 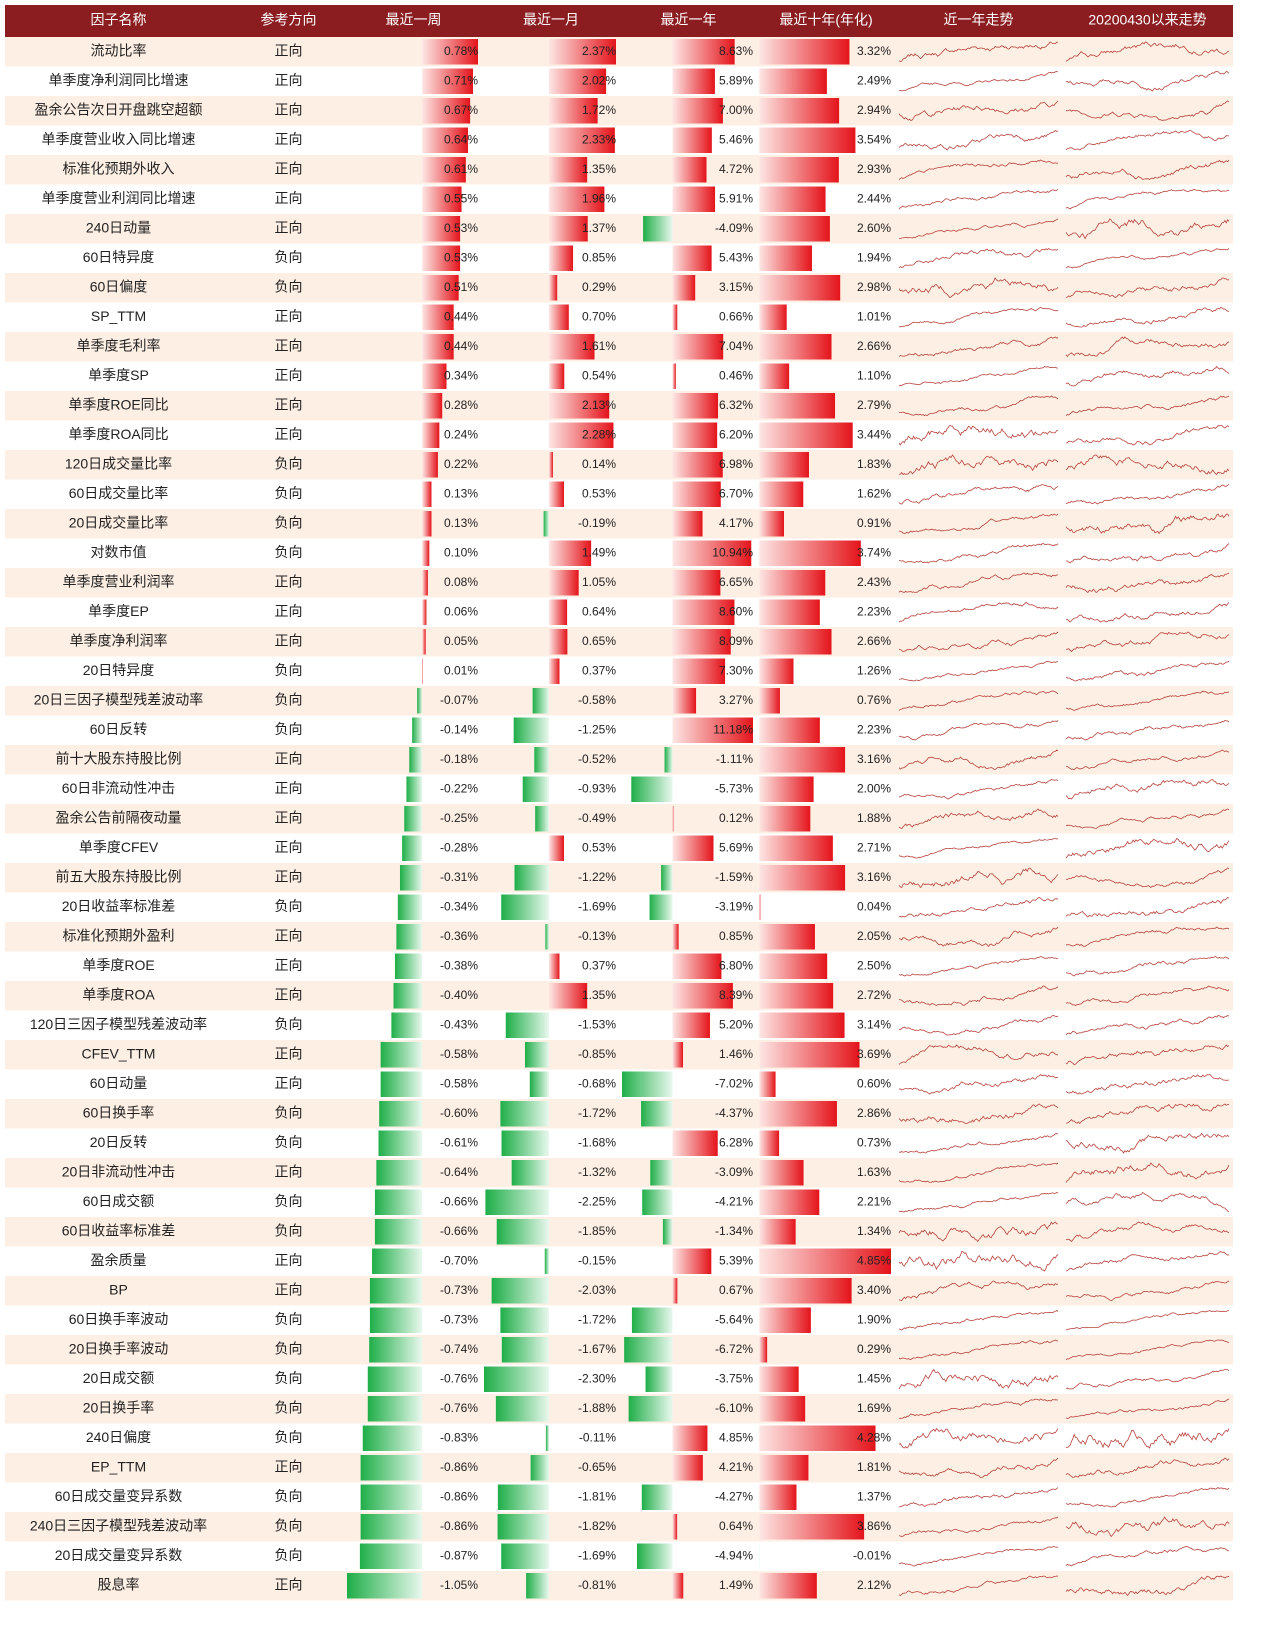 I want to click on value-label: -0.81%, so click(x=597, y=1585).